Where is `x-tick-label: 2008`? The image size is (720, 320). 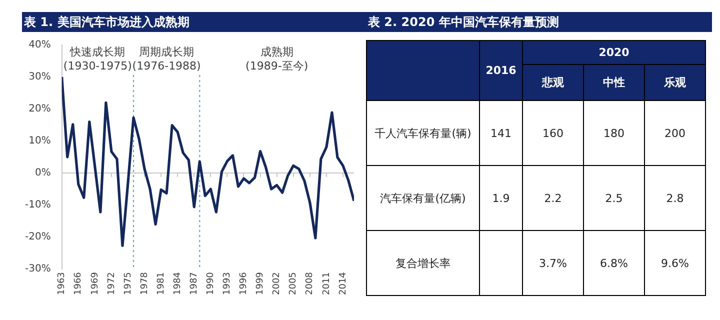 x-tick-label: 2008 is located at coordinates (310, 283).